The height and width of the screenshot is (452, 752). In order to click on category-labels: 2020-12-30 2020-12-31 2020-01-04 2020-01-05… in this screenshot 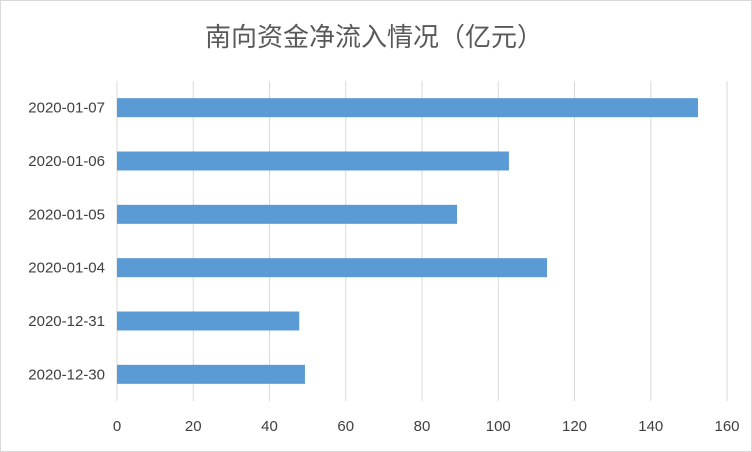, I will do `click(66, 242)`.